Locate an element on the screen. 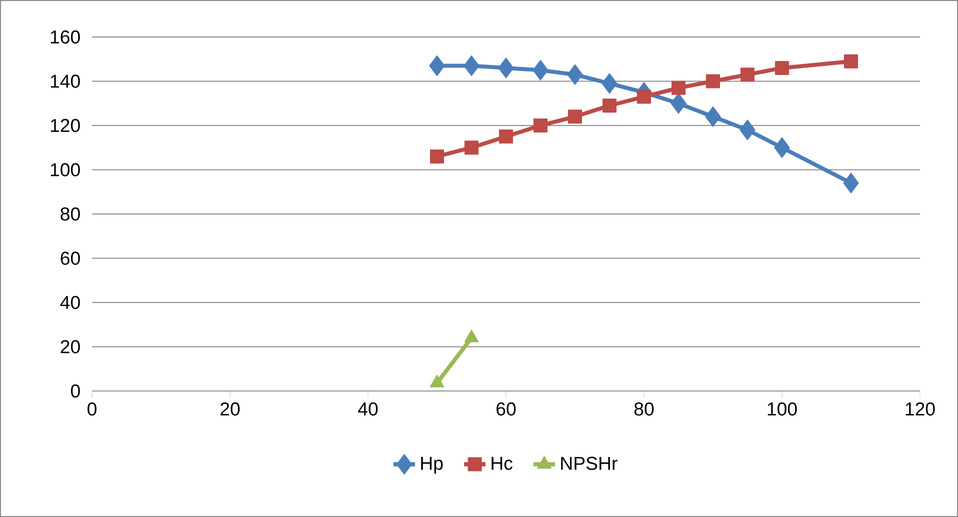  legend-label: Hc is located at coordinates (502, 463).